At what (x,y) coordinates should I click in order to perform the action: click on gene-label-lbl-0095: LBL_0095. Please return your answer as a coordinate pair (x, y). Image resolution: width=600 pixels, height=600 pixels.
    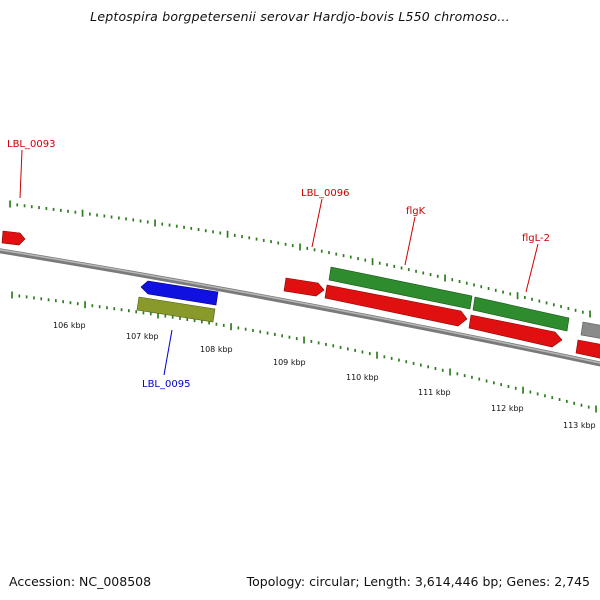
    Looking at the image, I should click on (166, 384).